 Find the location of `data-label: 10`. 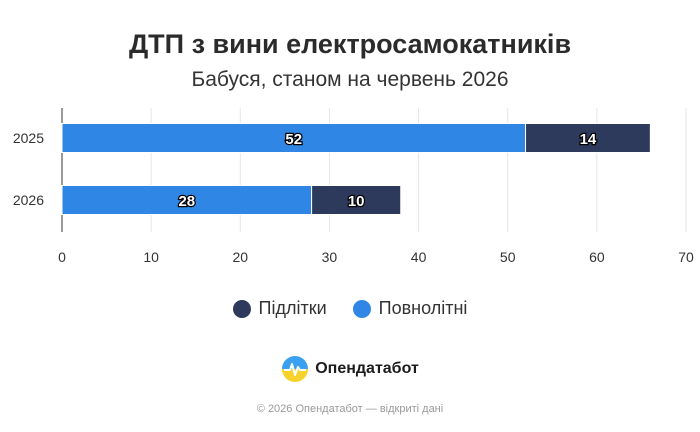

data-label: 10 is located at coordinates (356, 201).